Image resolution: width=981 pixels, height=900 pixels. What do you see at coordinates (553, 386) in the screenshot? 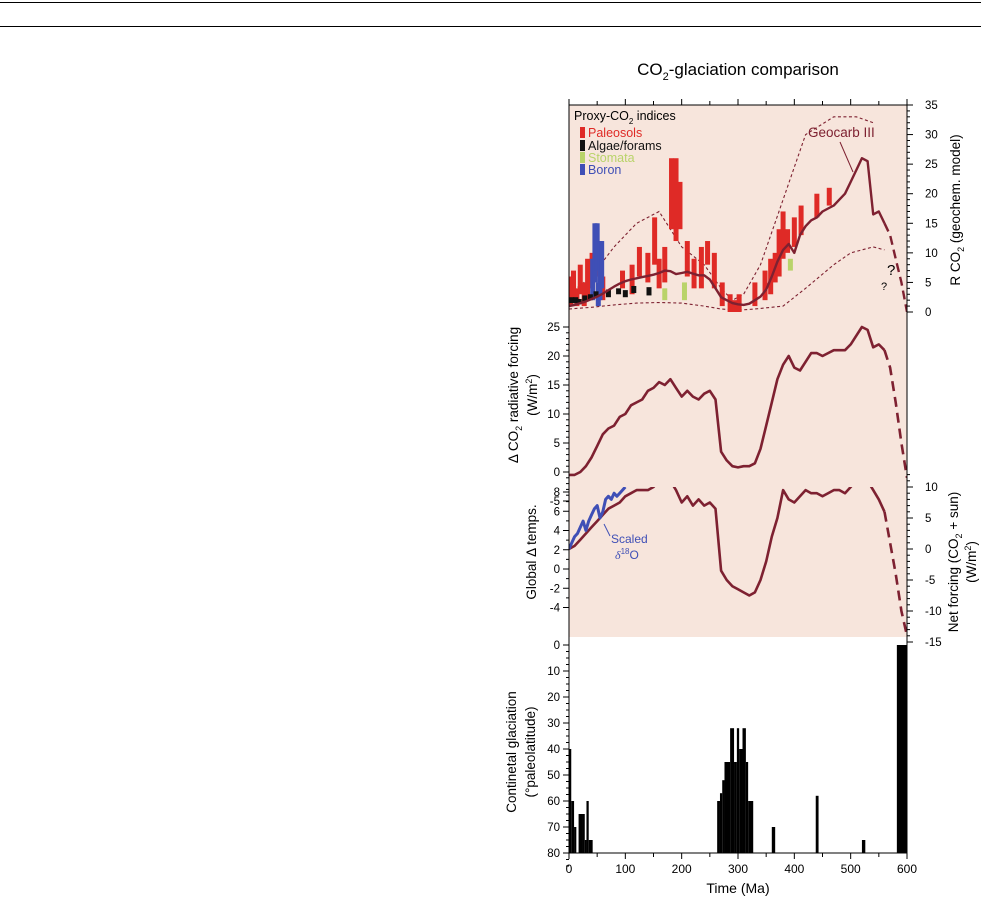
I see `forcing-tick-label: 15` at bounding box center [553, 386].